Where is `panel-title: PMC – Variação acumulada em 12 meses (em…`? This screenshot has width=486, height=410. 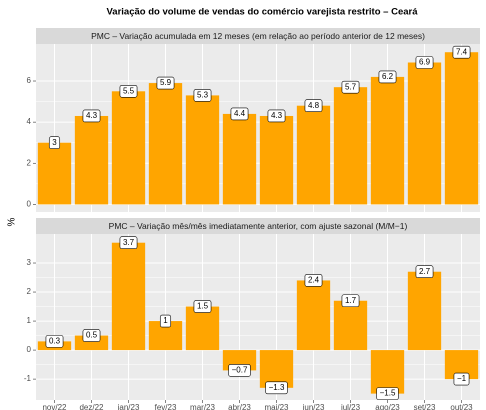 panel-title: PMC – Variação acumulada em 12 meses (em… is located at coordinates (258, 36).